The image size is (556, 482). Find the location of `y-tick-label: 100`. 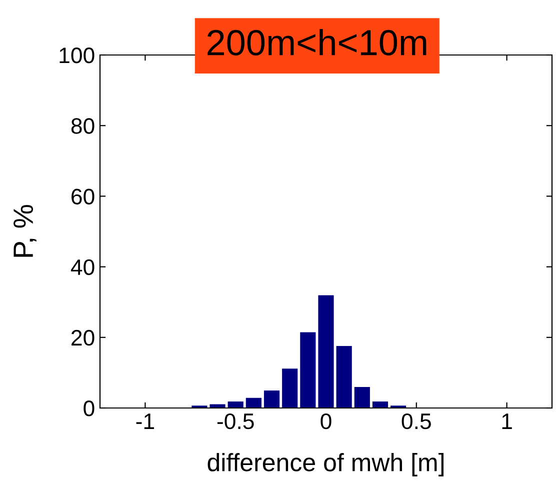

y-tick-label: 100 is located at coordinates (77, 56).